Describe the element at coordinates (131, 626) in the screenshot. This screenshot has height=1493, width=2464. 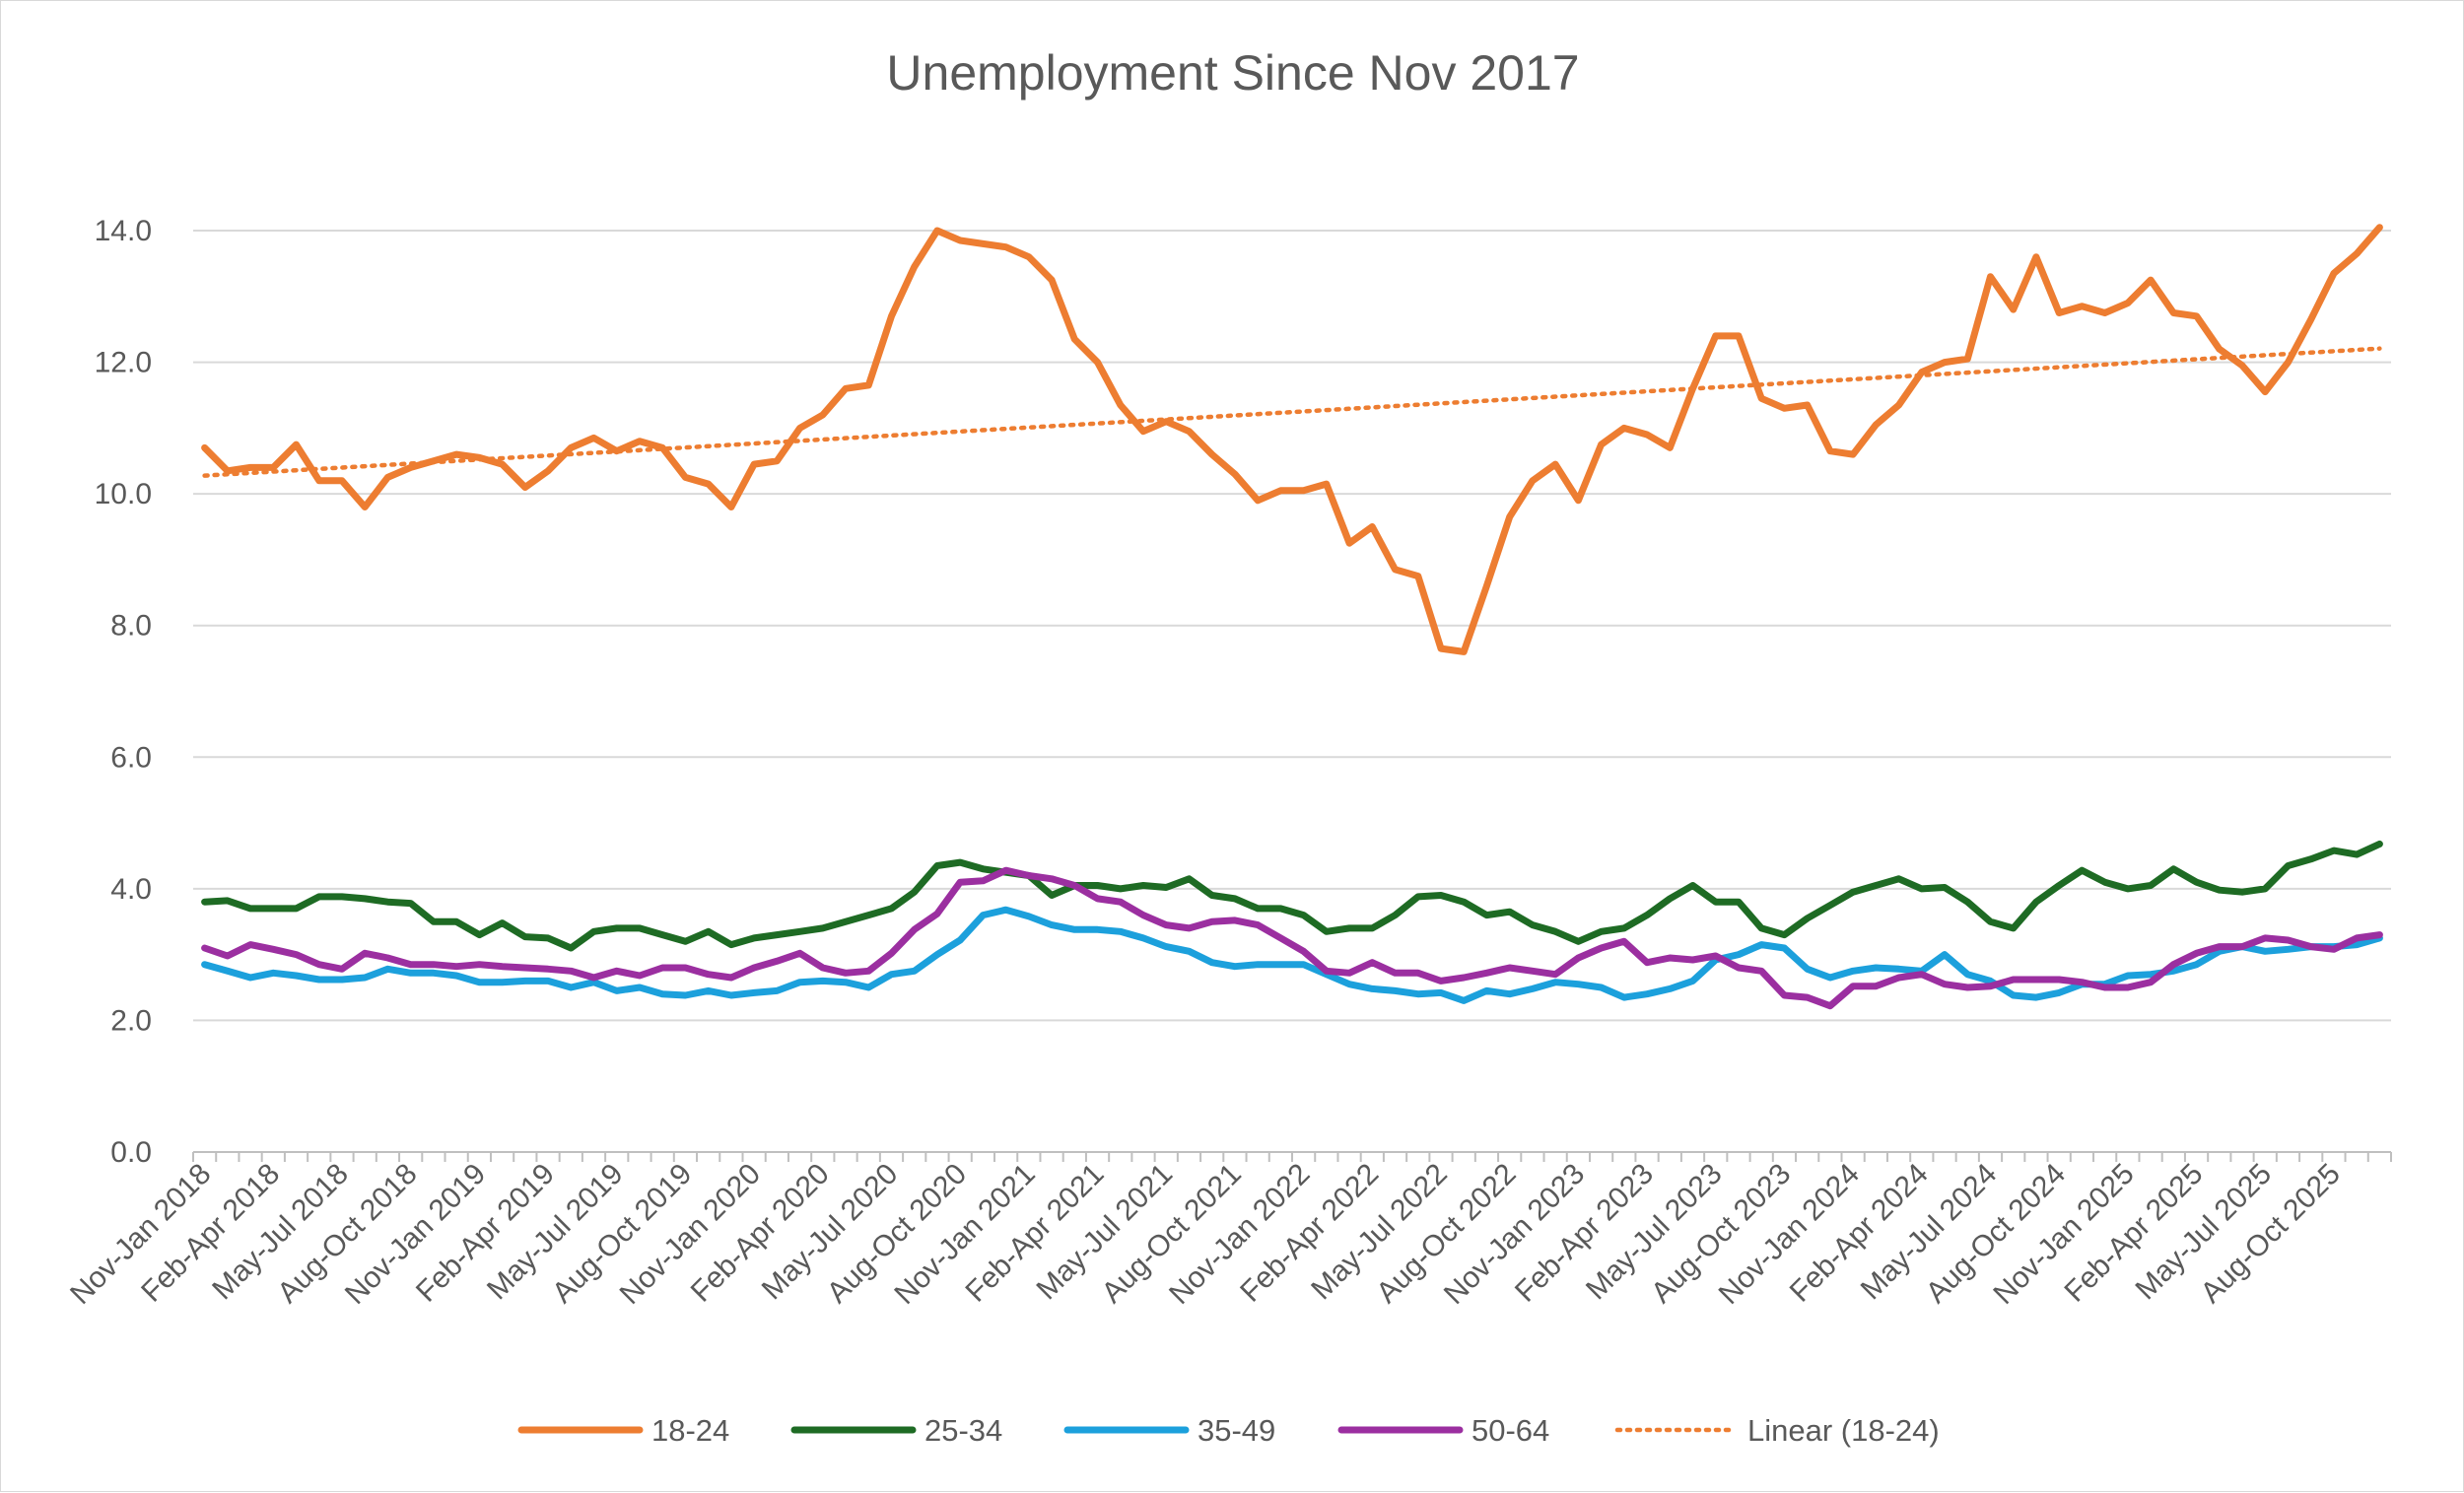
I see `y-tick-label: 8.0` at that location.